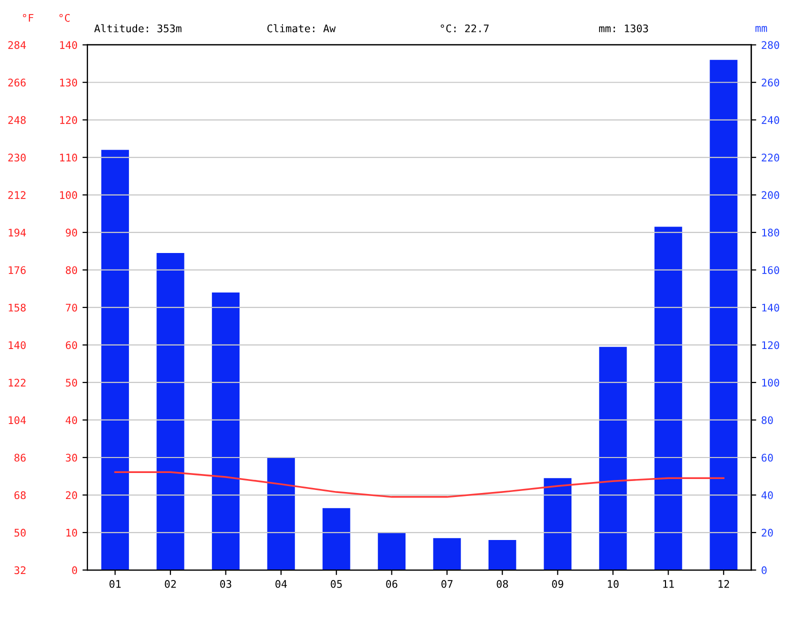  Describe the element at coordinates (17, 270) in the screenshot. I see `y3-tick-label: 176` at that location.